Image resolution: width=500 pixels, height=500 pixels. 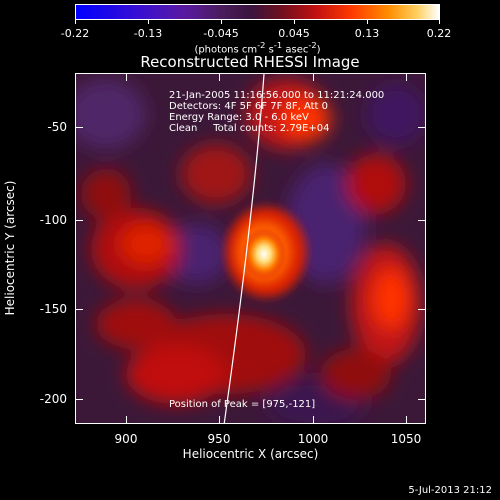 I want to click on y-tick-label: -200, so click(x=53, y=399).